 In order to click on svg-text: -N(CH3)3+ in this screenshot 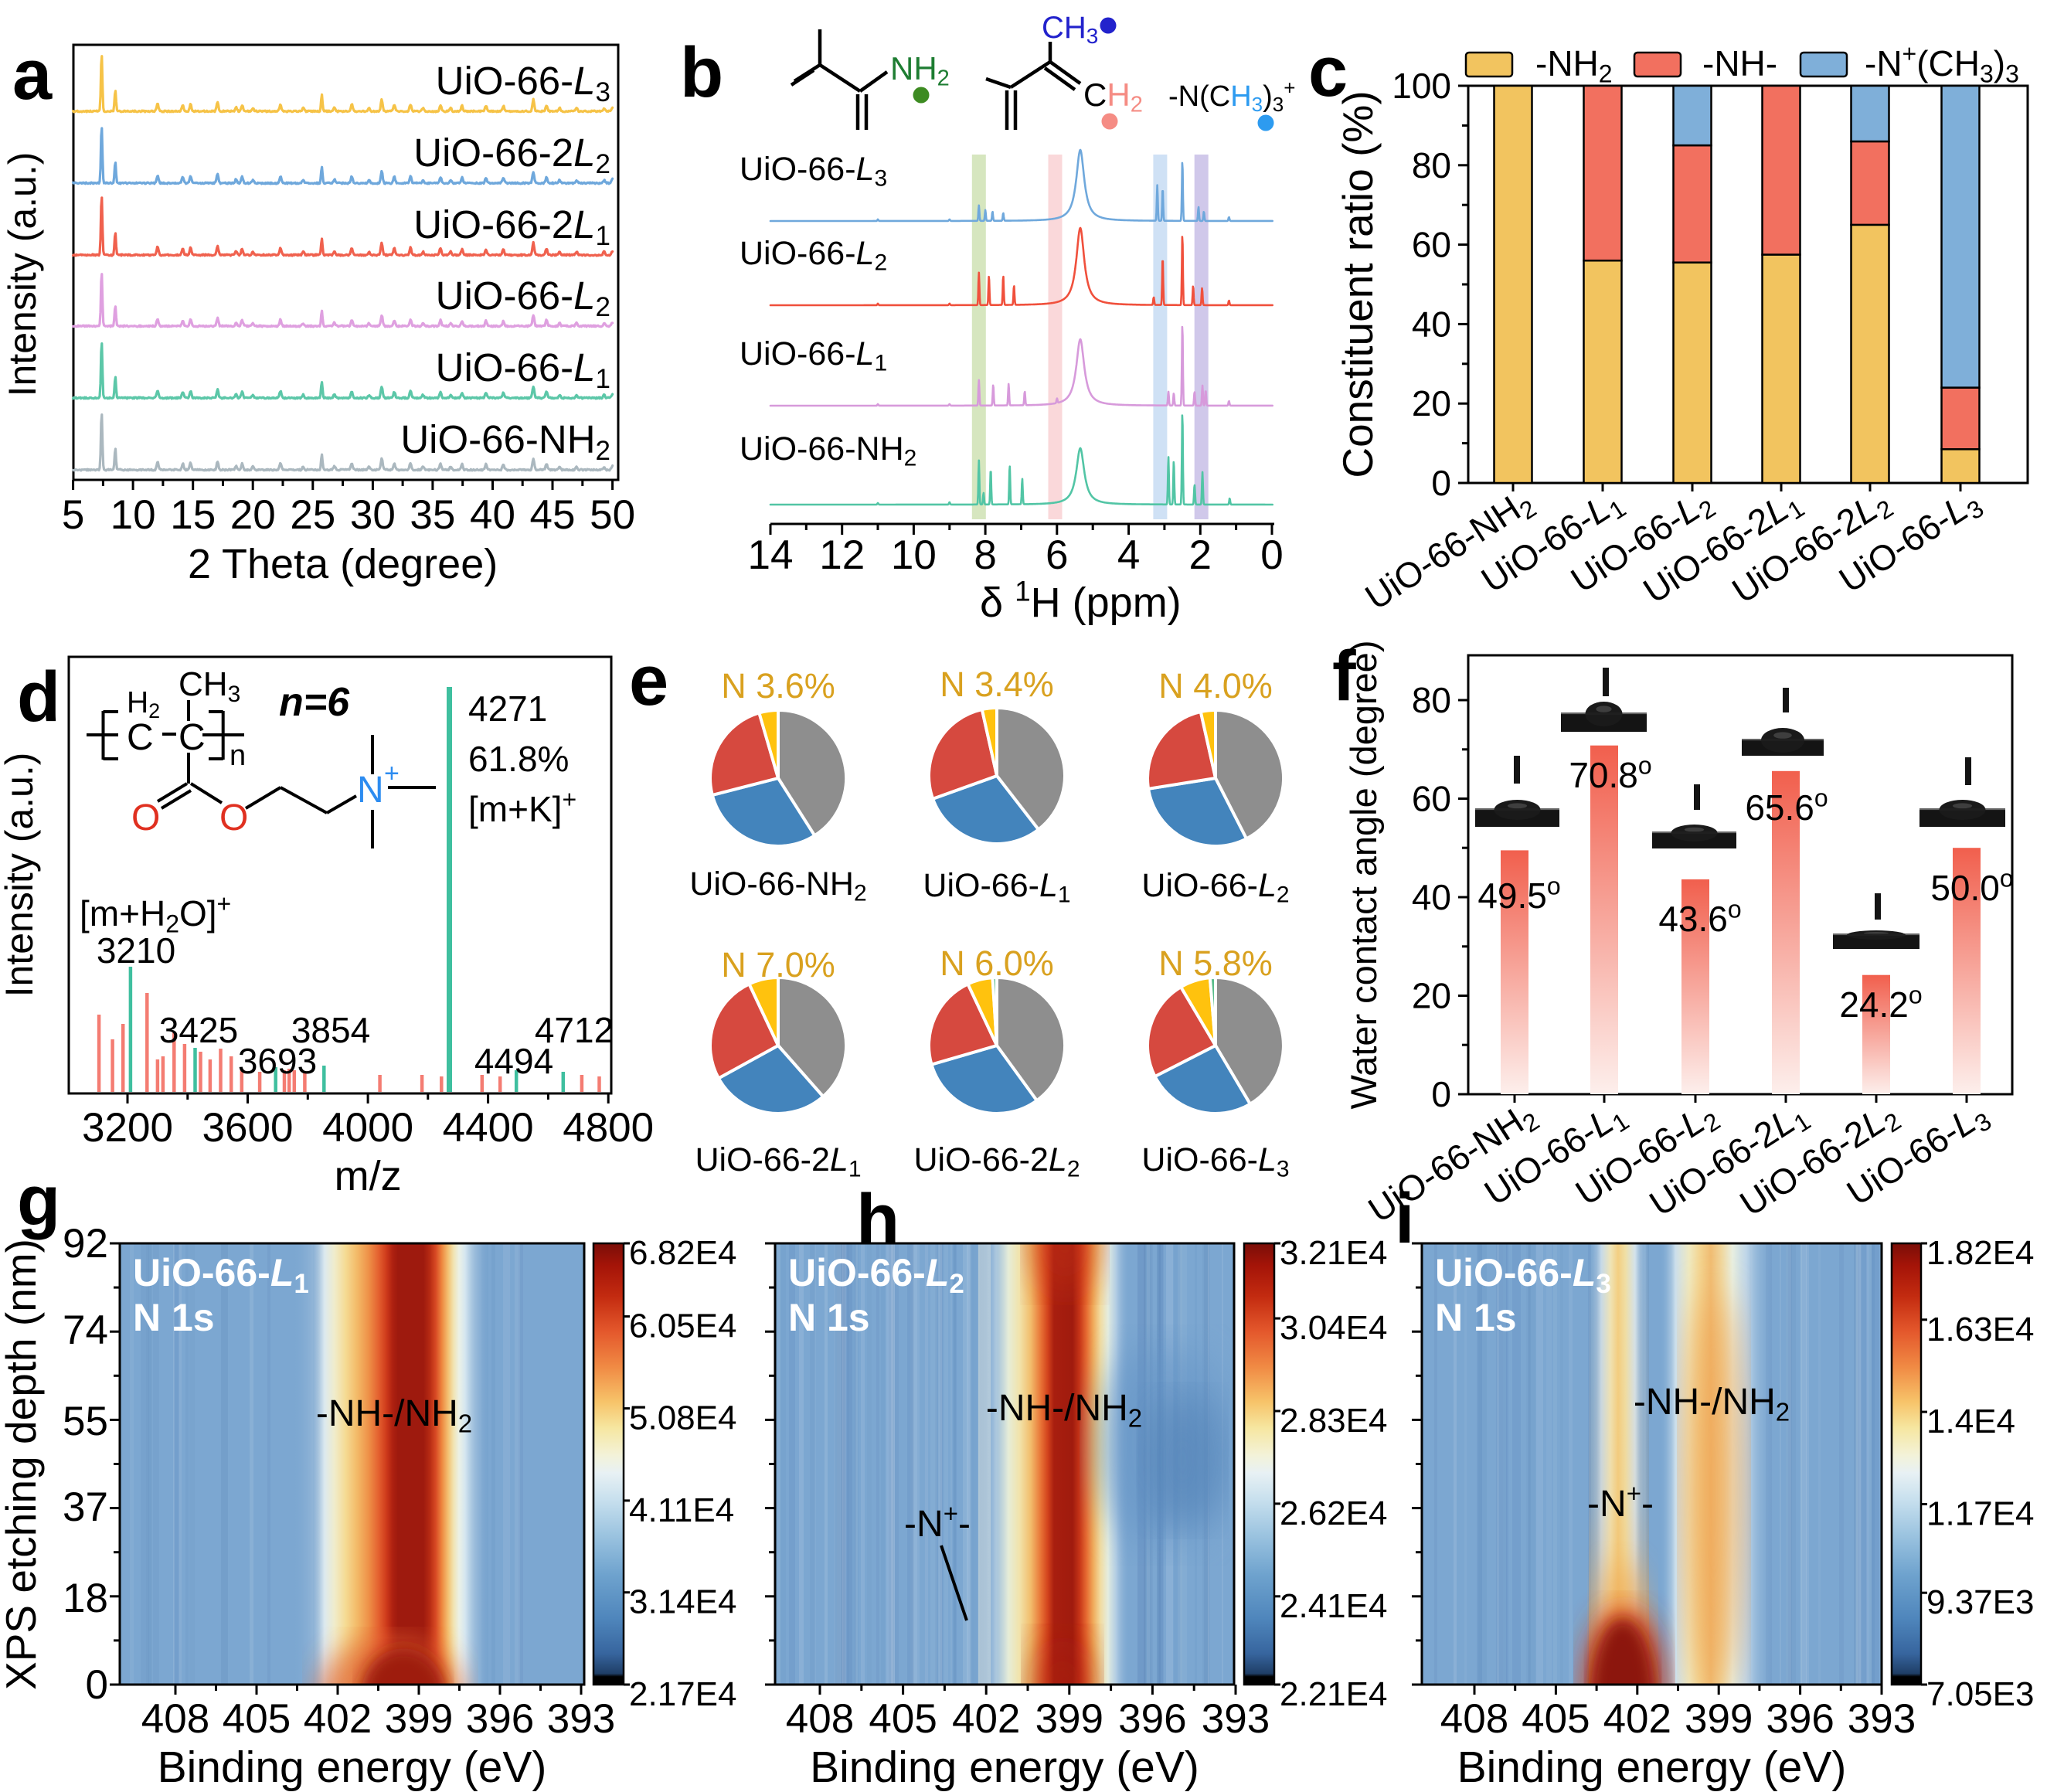, I will do `click(1231, 96)`.